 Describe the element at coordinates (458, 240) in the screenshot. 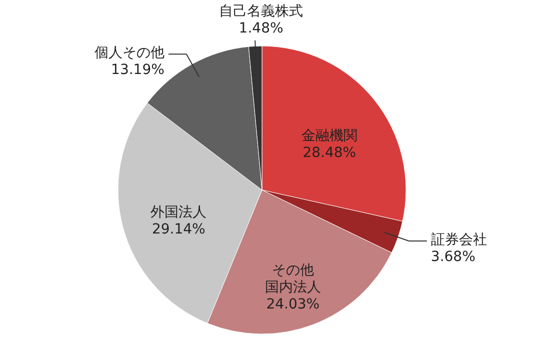

I see `slice-label: 証券会社` at that location.